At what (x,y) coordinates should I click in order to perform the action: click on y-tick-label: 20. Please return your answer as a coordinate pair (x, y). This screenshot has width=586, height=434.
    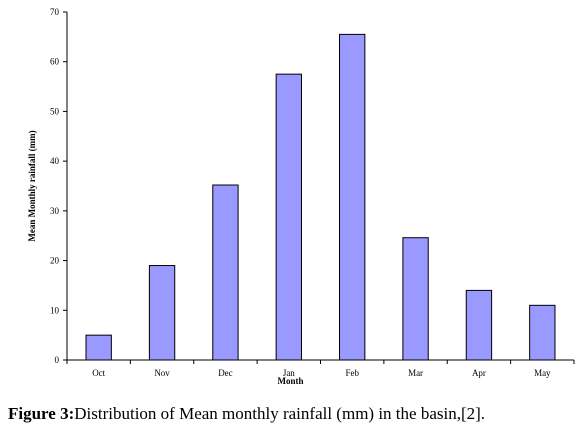
    Looking at the image, I should click on (55, 261).